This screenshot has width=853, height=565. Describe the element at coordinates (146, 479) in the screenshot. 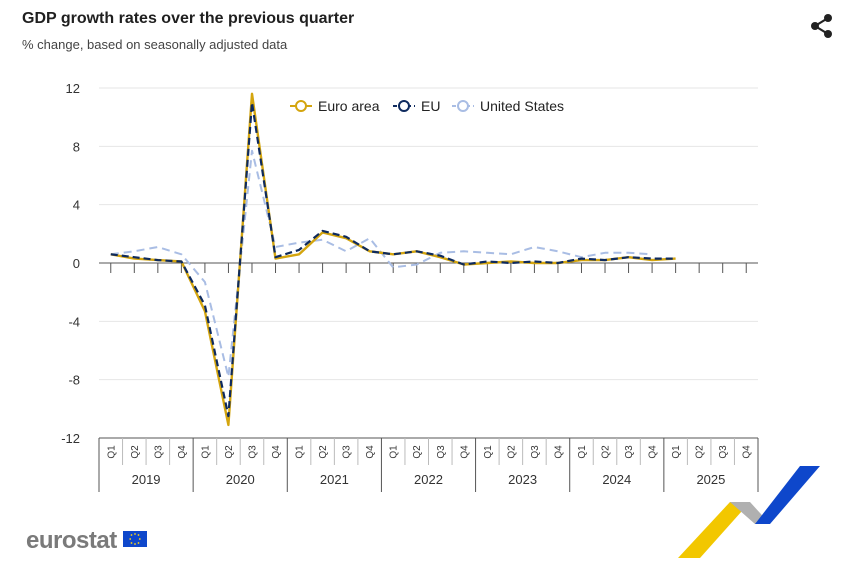

I see `year-label: 2019` at that location.